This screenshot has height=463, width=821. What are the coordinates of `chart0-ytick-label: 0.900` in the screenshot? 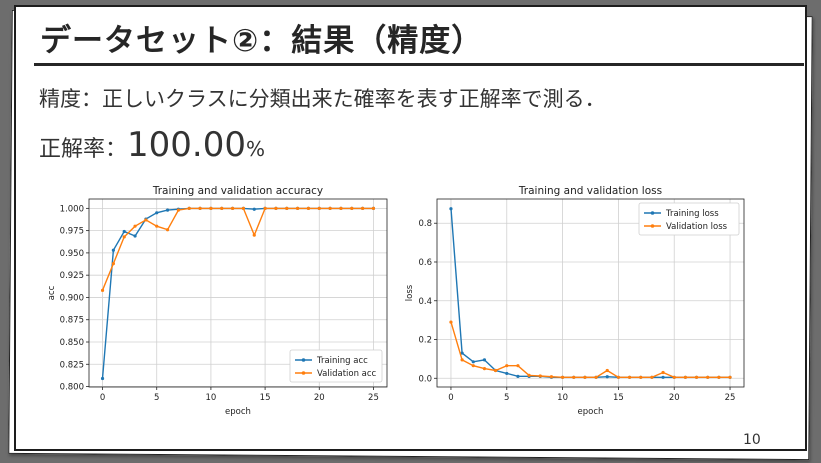 It's located at (72, 298).